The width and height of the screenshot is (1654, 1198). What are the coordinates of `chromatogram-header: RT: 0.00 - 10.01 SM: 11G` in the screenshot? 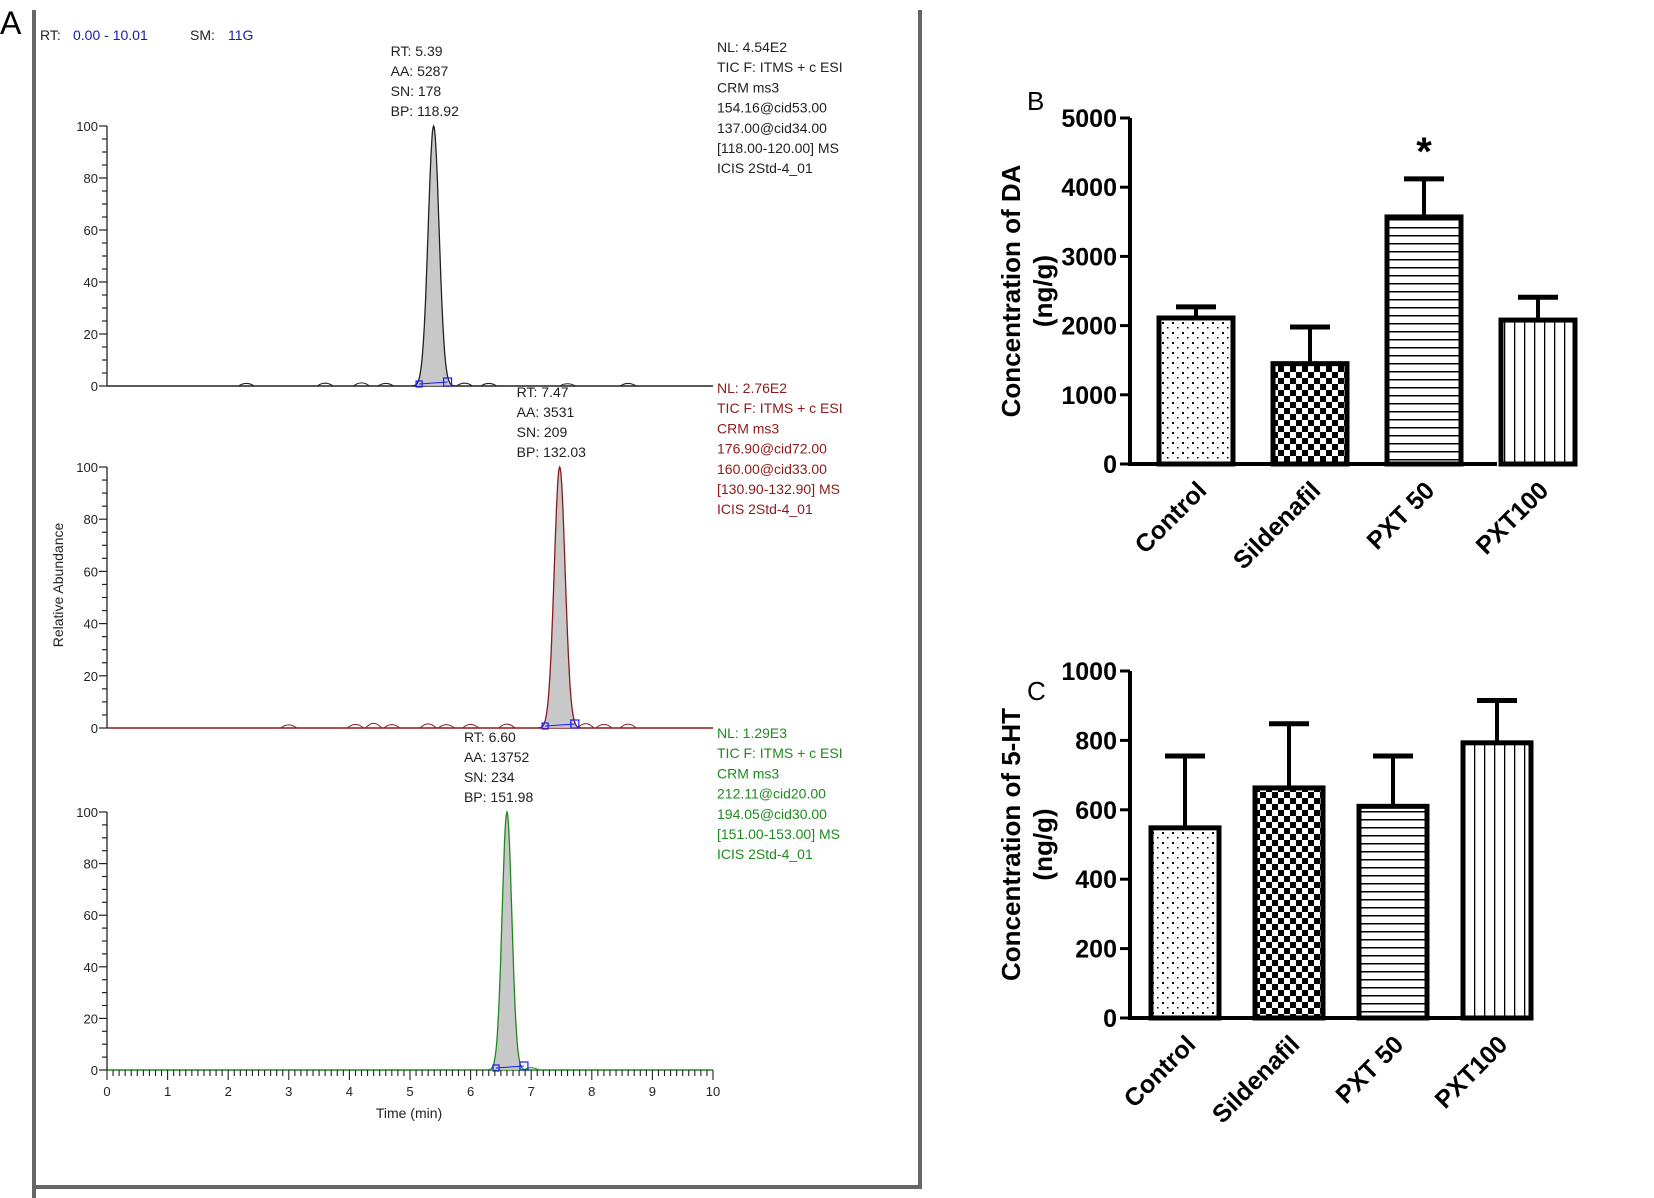 It's located at (146, 35).